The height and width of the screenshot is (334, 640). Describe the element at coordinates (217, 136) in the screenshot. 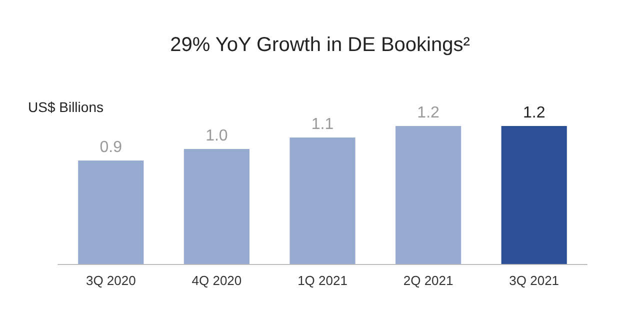

I see `data-label: 1.0` at that location.